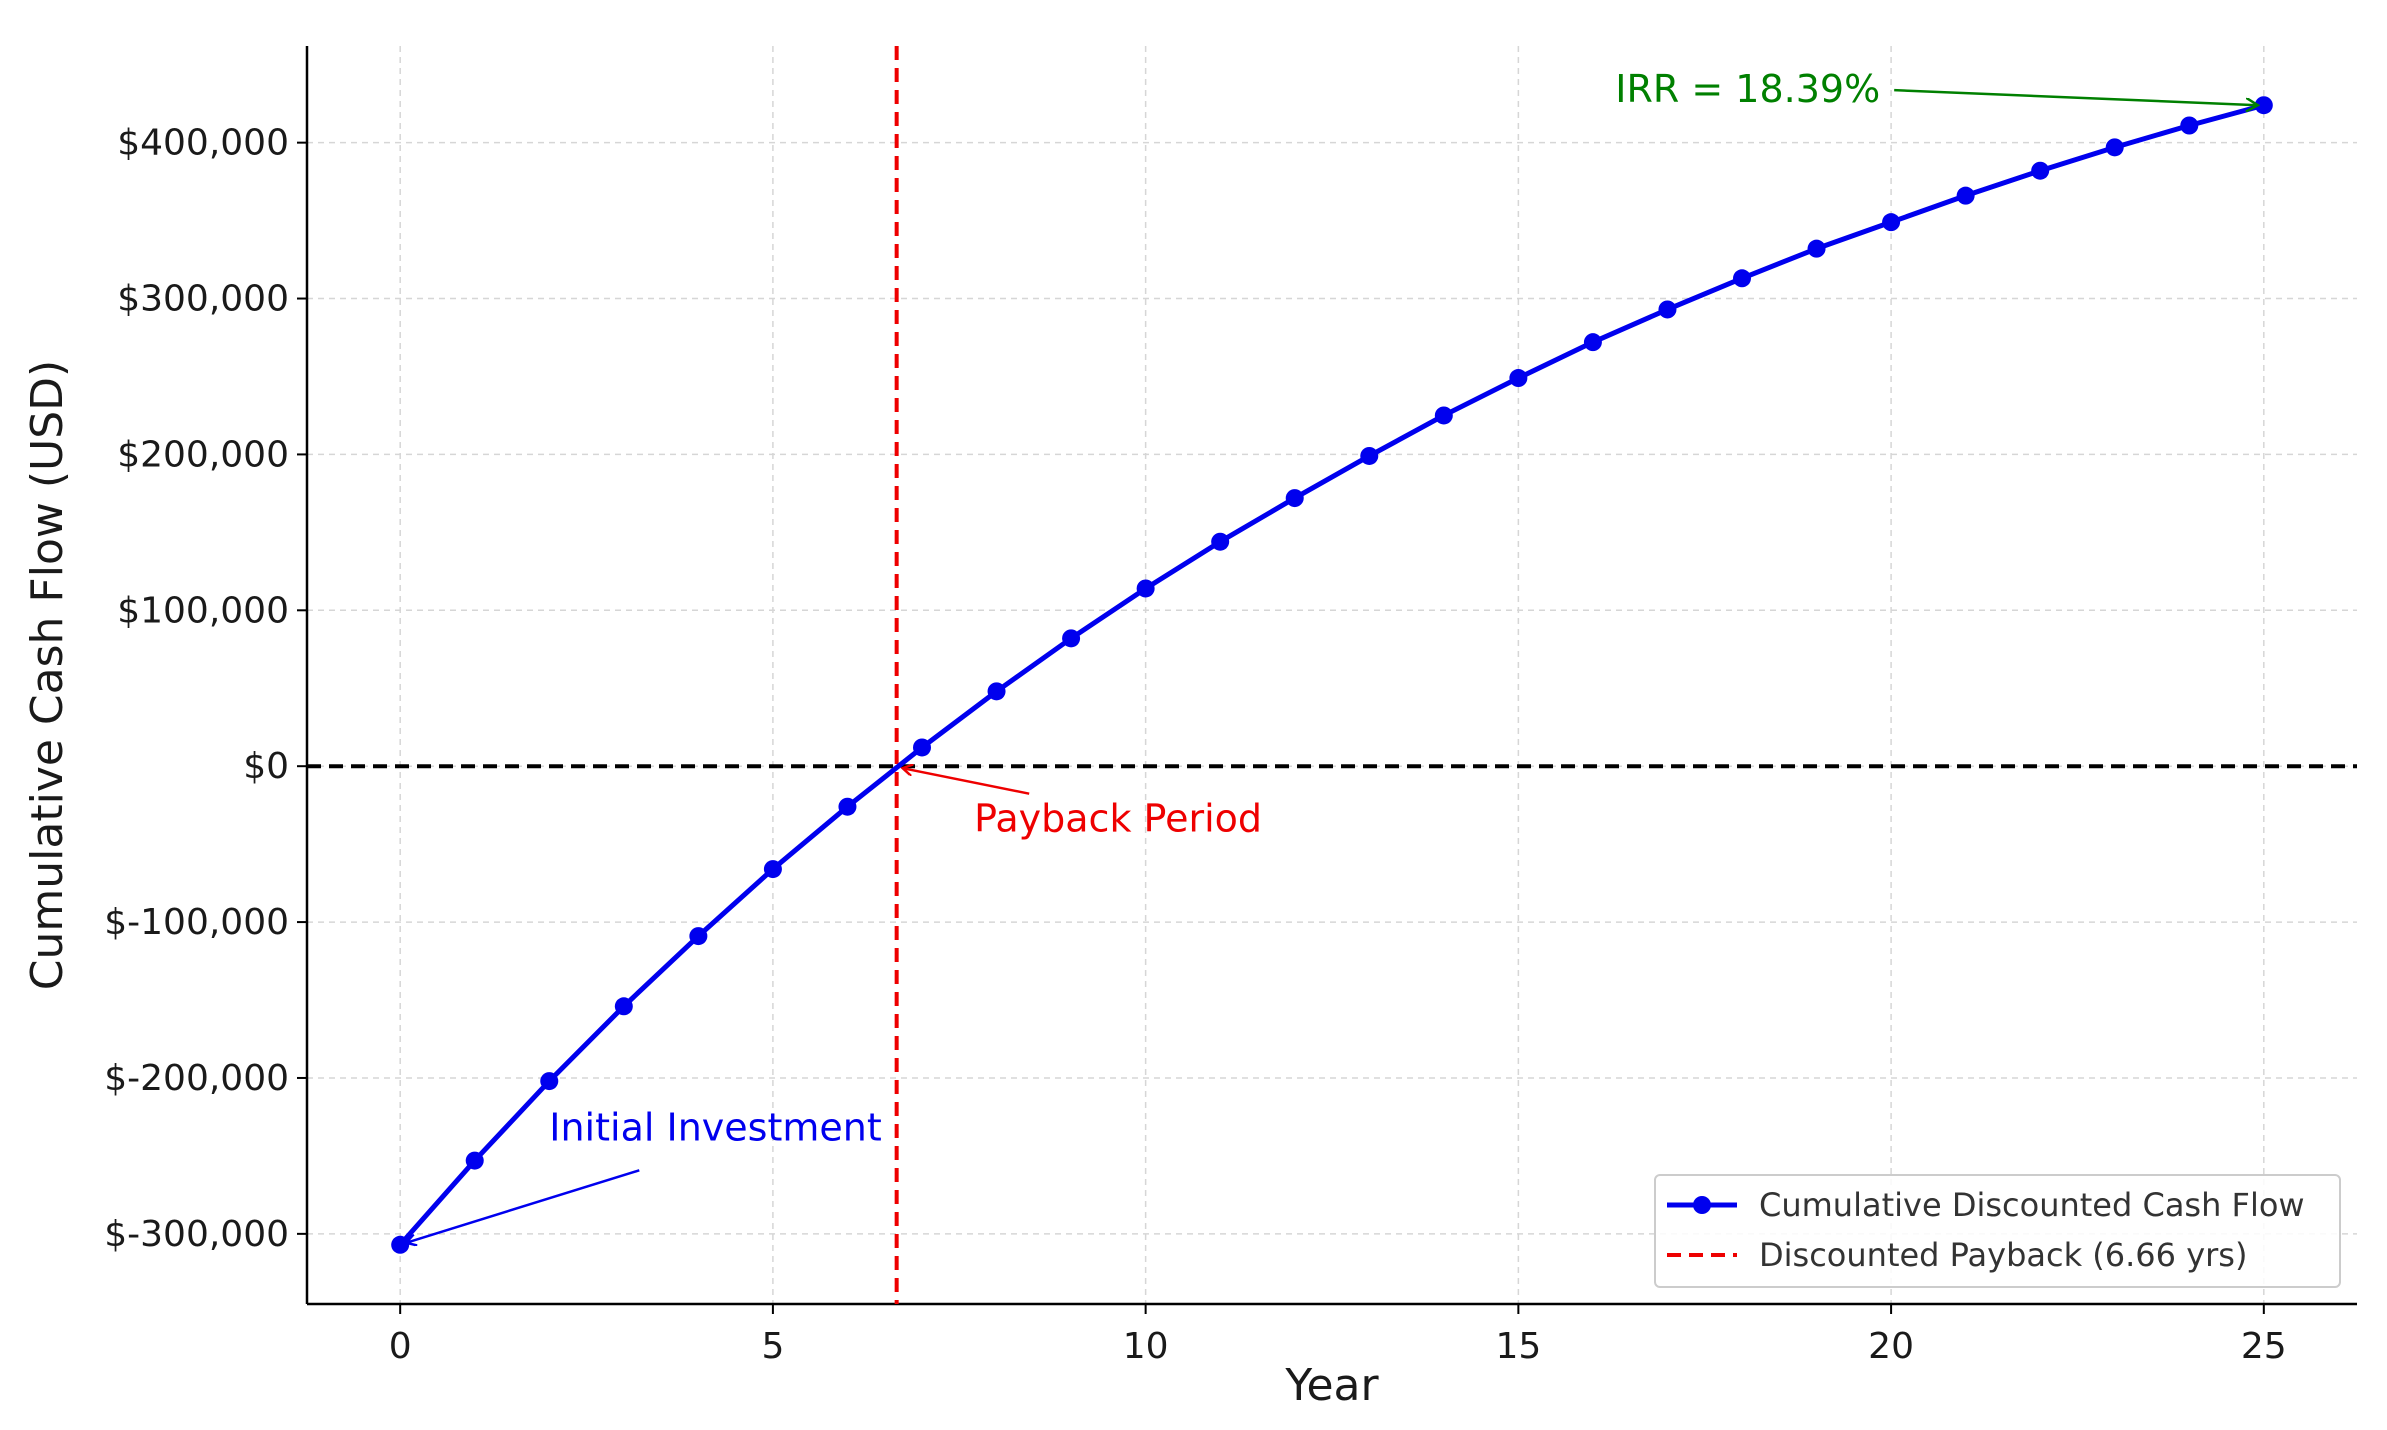 The image size is (2387, 1430). What do you see at coordinates (47, 675) in the screenshot?
I see `y-axis-label: Cumulative Cash Flow (USD)` at bounding box center [47, 675].